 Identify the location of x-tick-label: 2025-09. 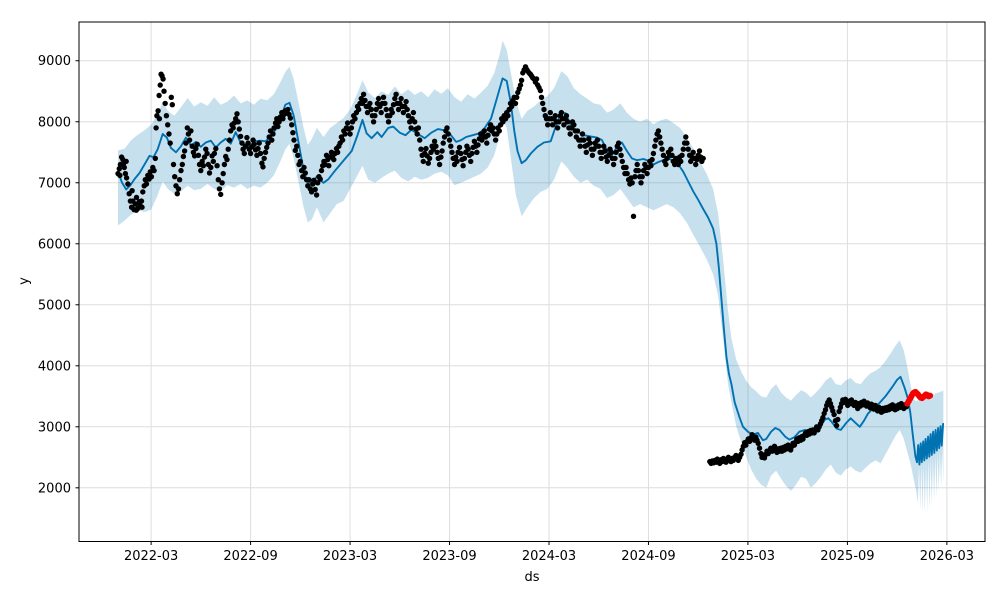
(847, 556).